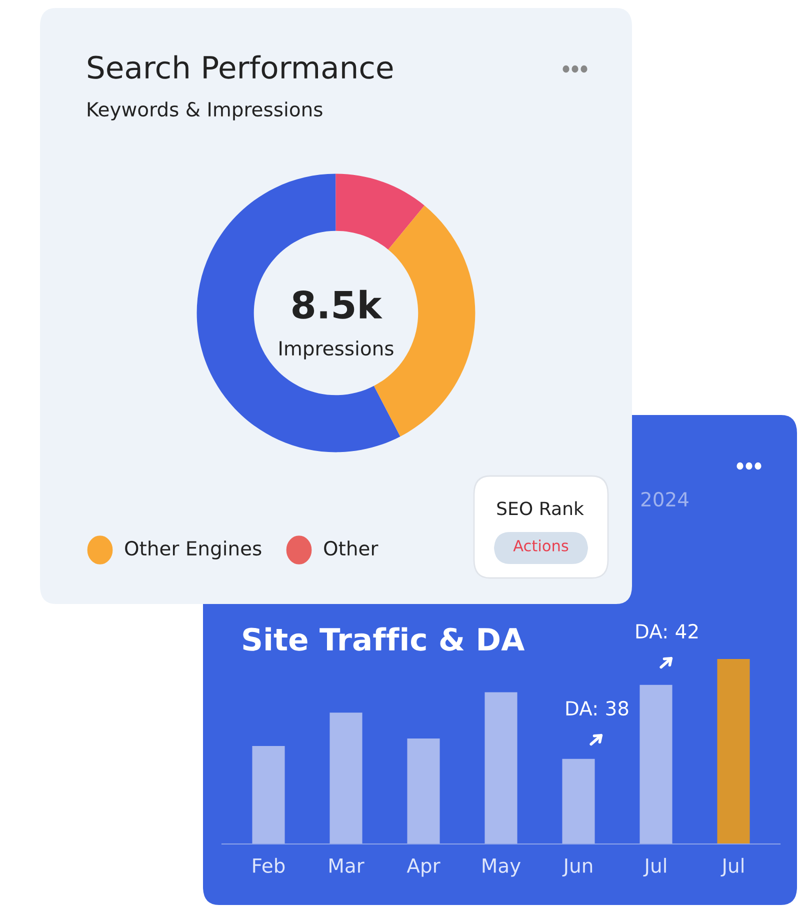 This screenshot has width=800, height=908. What do you see at coordinates (205, 111) in the screenshot?
I see `chart-subtitle: Keywords & Impressions` at bounding box center [205, 111].